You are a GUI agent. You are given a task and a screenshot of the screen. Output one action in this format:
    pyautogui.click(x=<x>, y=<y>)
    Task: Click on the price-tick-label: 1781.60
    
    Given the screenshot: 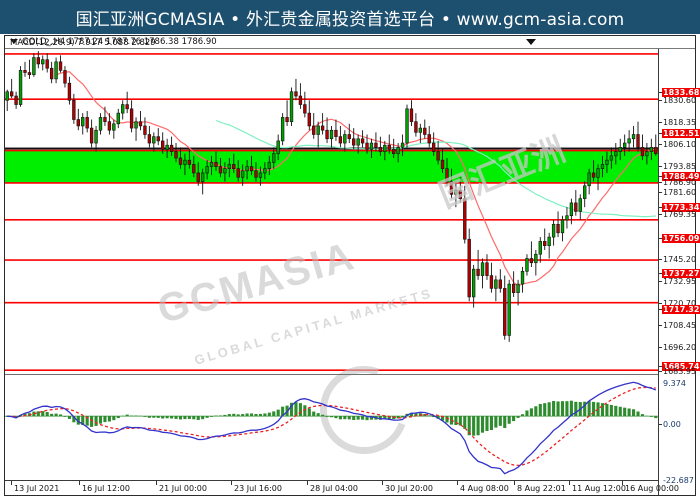 What is the action you would take?
    pyautogui.click(x=680, y=192)
    